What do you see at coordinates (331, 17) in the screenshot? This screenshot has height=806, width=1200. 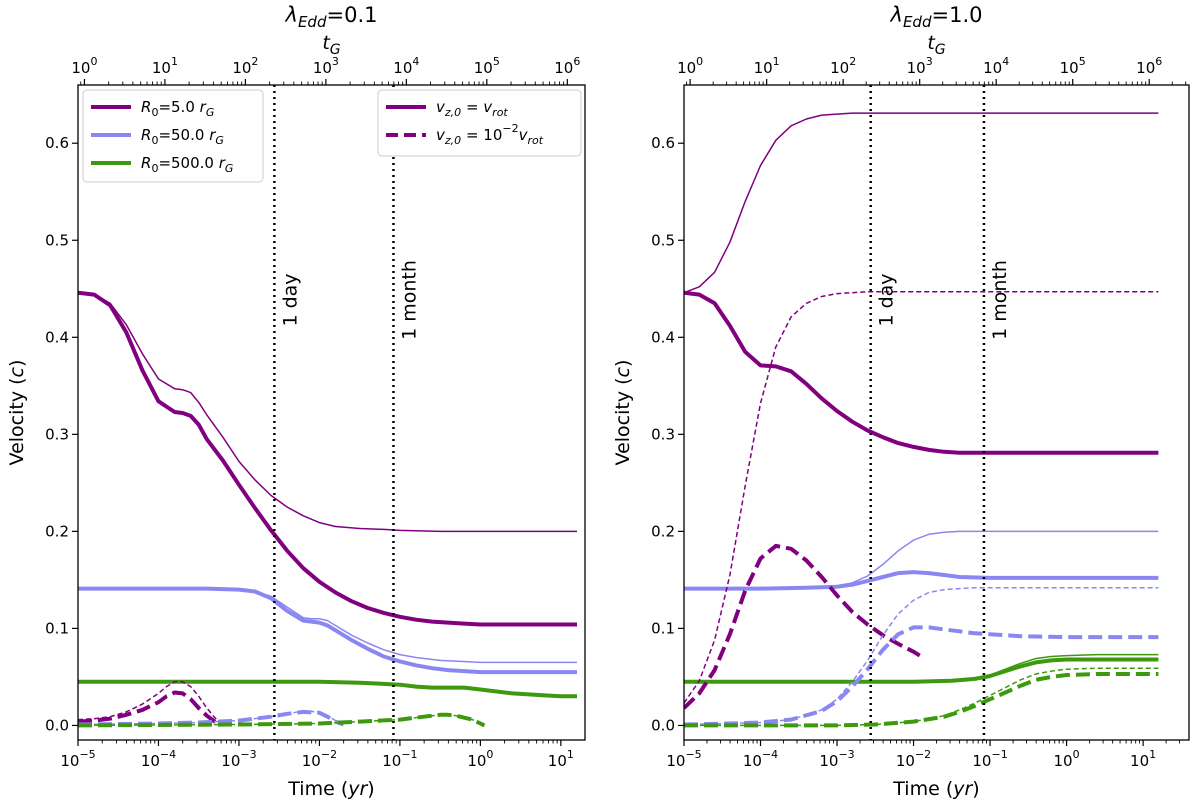 I see `chart-title: λEdd=0.1` at bounding box center [331, 17].